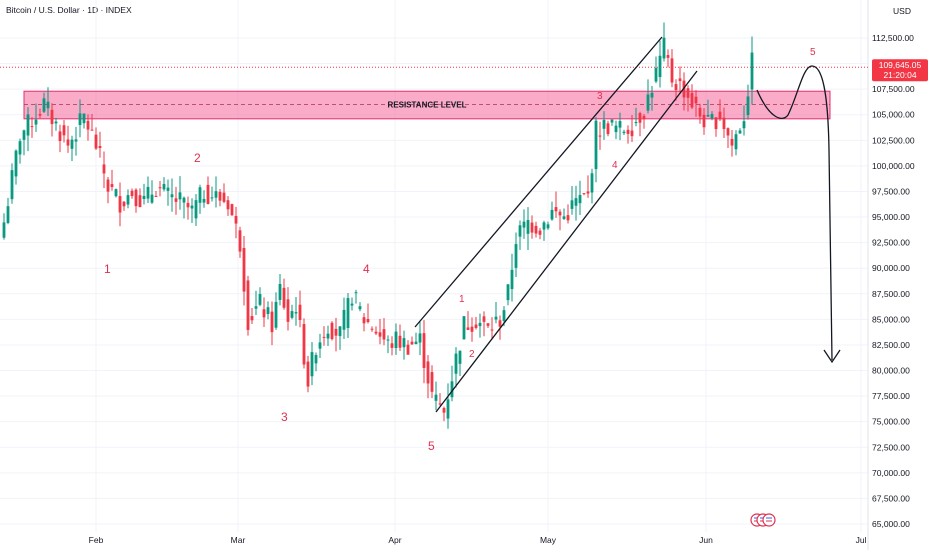 The image size is (932, 550). Describe the element at coordinates (472, 354) in the screenshot. I see `subwave-label-2: 2` at that location.